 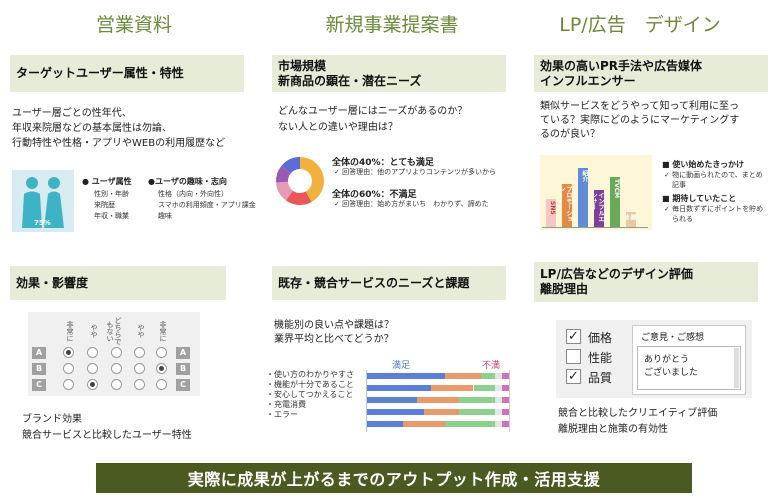 I want to click on matrix-col-head: 非常に, so click(x=70, y=331).